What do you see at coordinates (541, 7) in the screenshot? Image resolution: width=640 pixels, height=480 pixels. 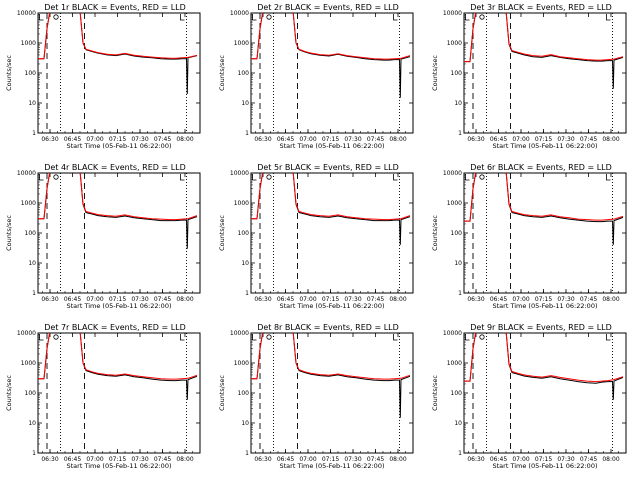 I see `panel-title: Det 3r BLACK = Events, RED = LLD` at bounding box center [541, 7].